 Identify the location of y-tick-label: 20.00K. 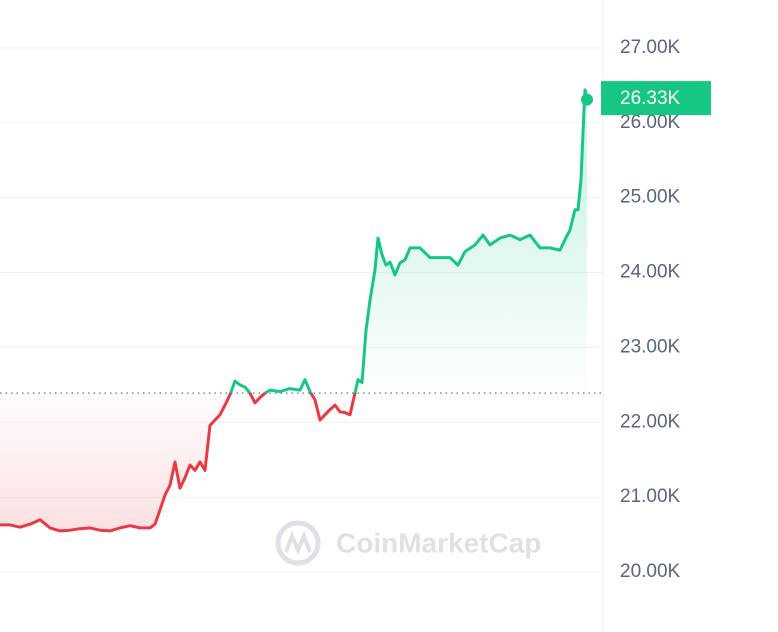
(650, 571).